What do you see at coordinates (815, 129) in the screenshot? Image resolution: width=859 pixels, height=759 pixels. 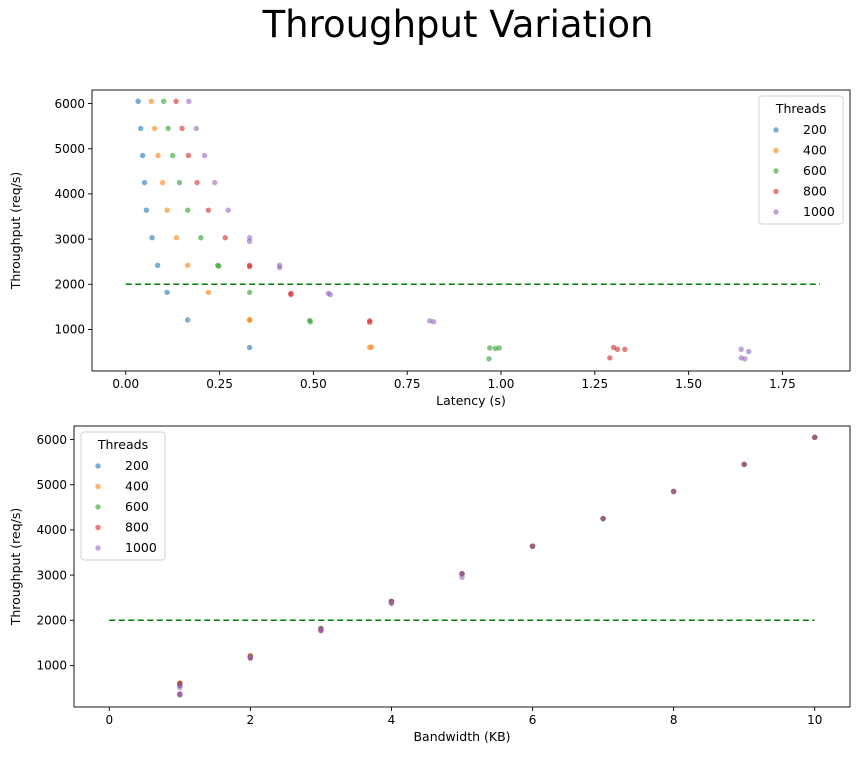 I see `legend-entry: 200` at bounding box center [815, 129].